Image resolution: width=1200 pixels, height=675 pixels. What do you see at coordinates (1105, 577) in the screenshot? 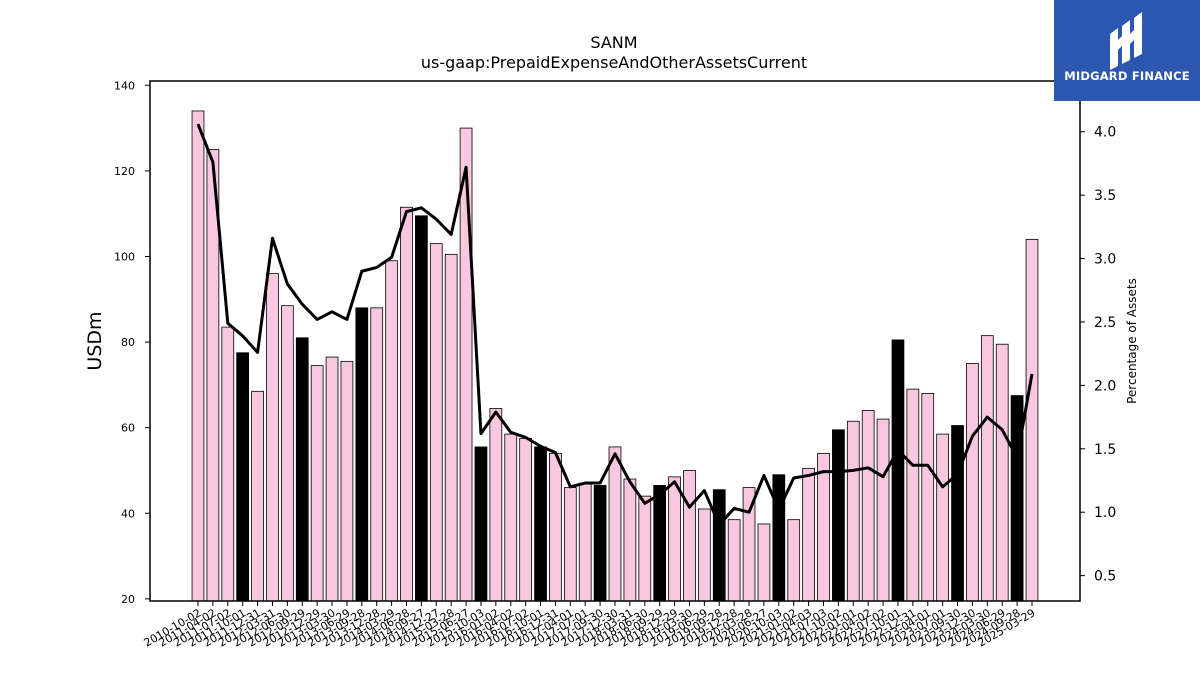
I see `y-tick-label-right: 0.5` at bounding box center [1105, 577].